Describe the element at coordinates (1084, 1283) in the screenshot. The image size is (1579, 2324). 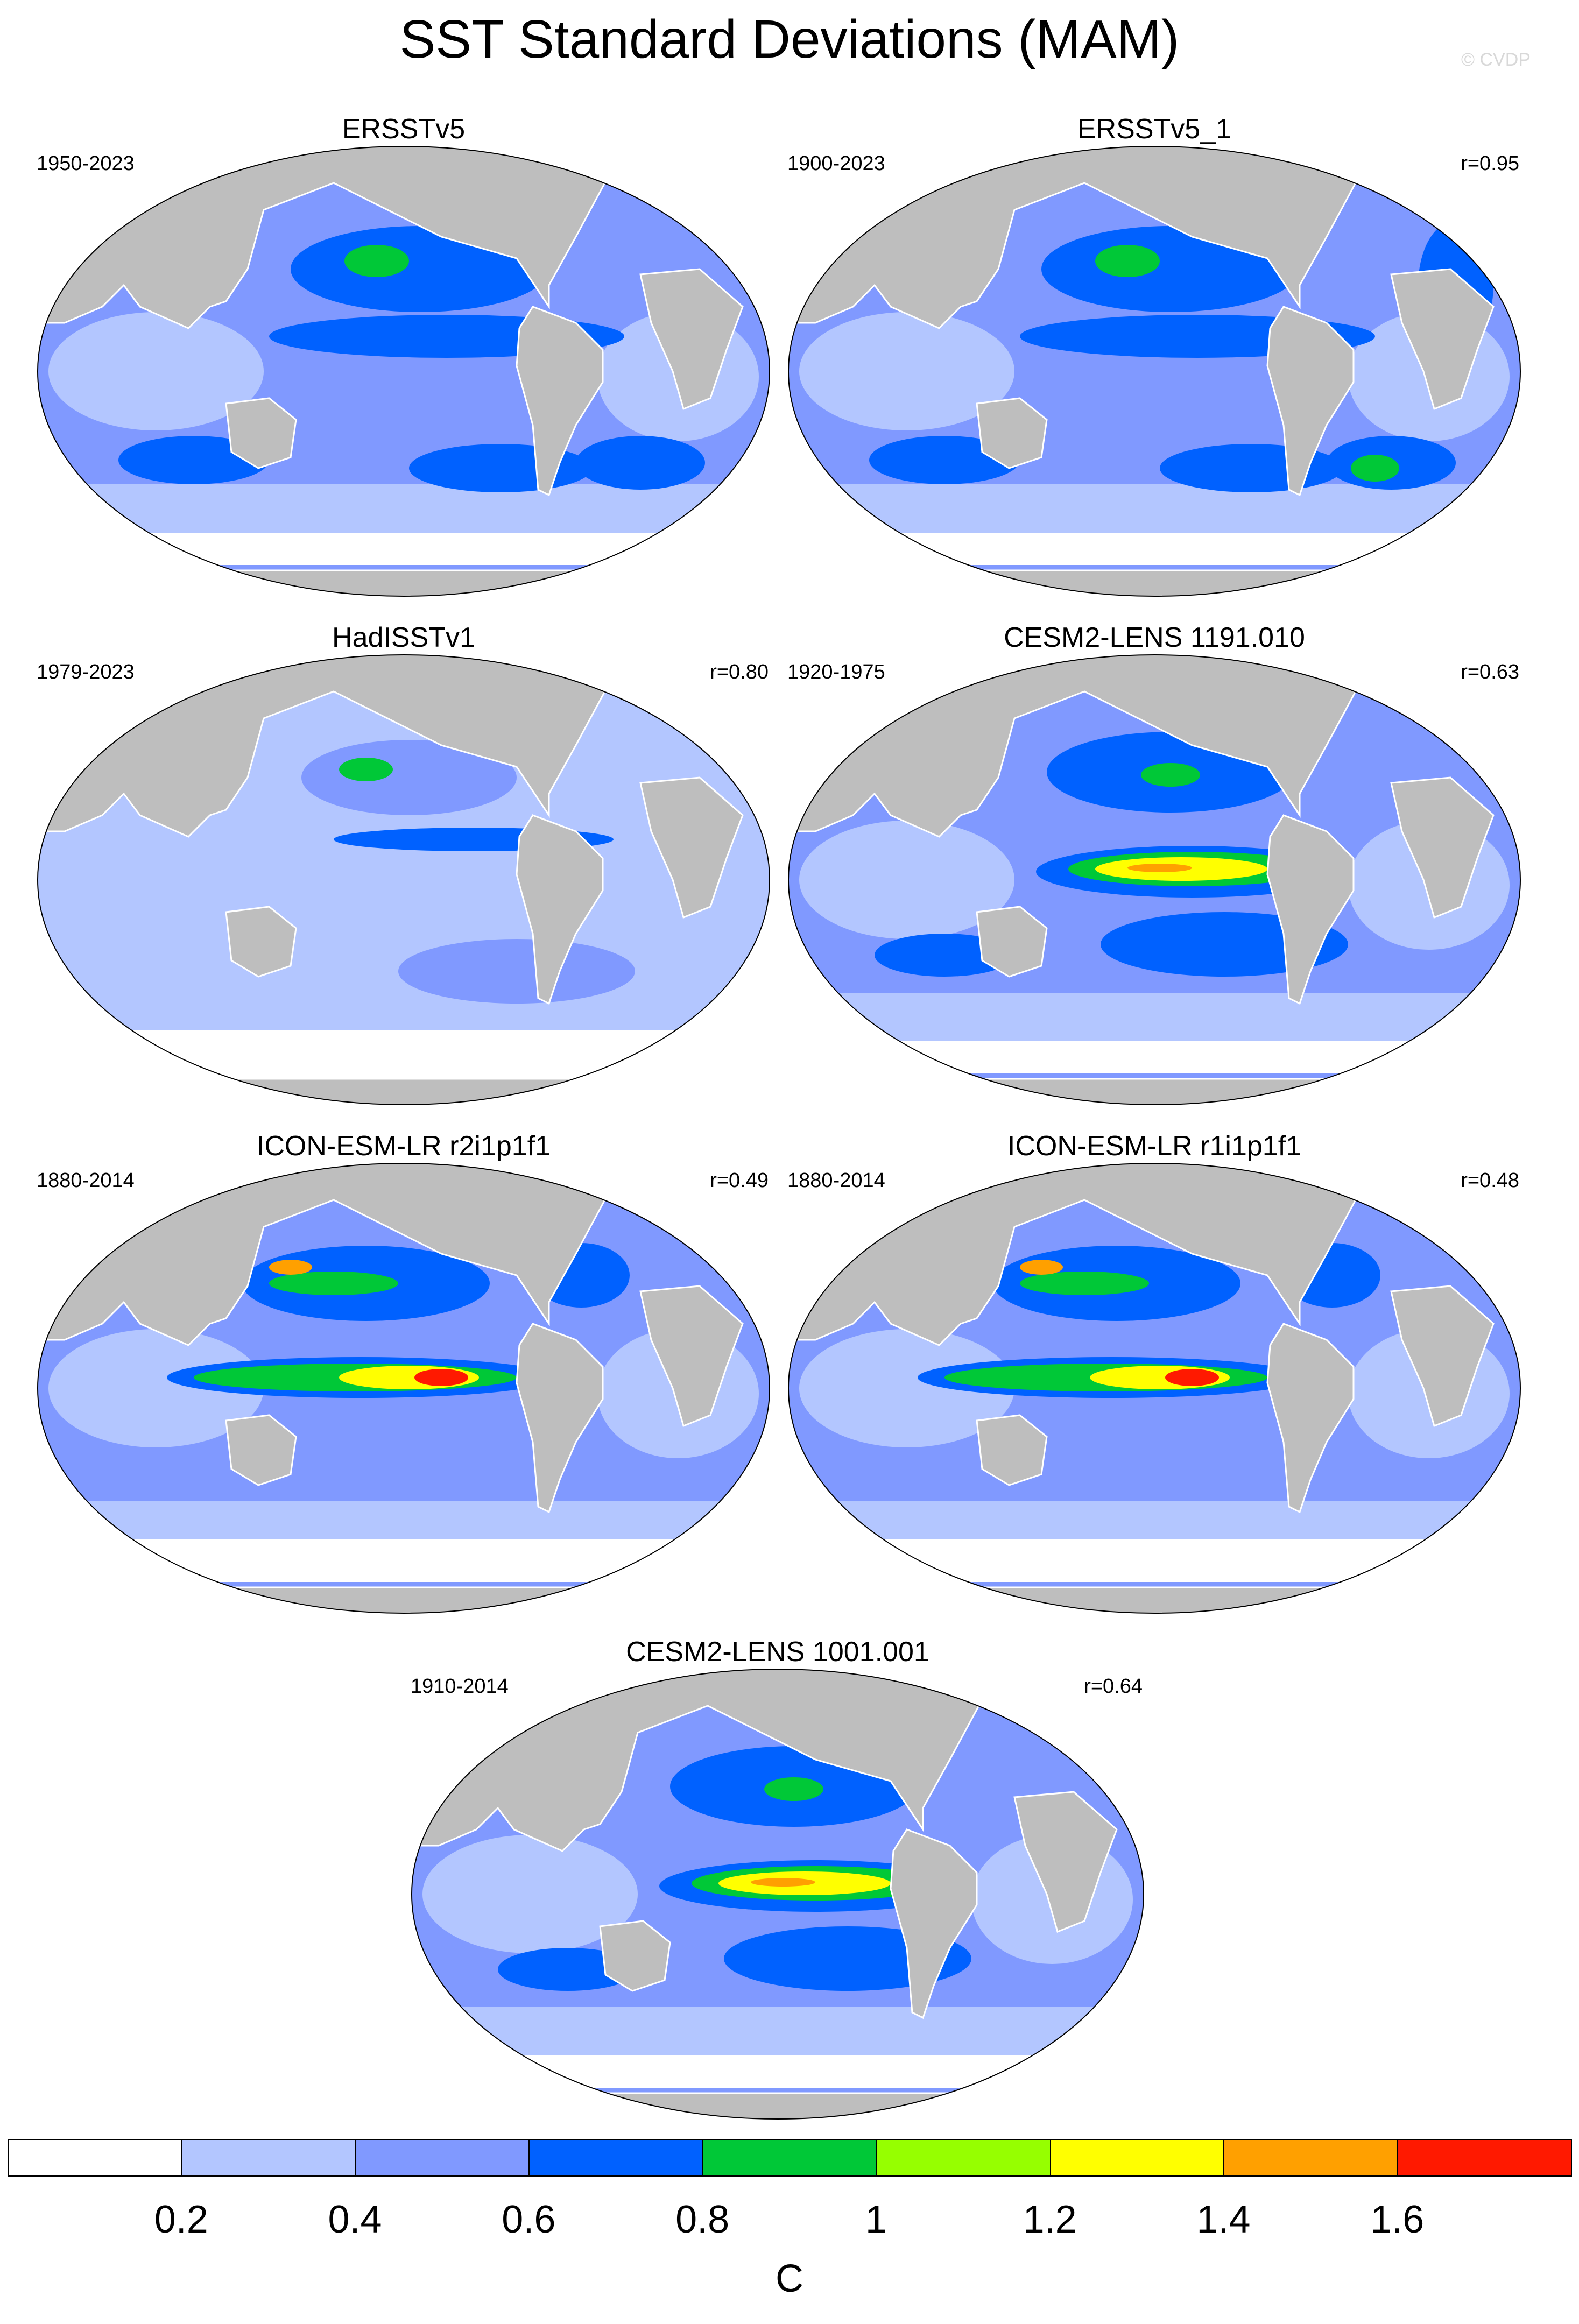
I see `north-pacific-green` at that location.